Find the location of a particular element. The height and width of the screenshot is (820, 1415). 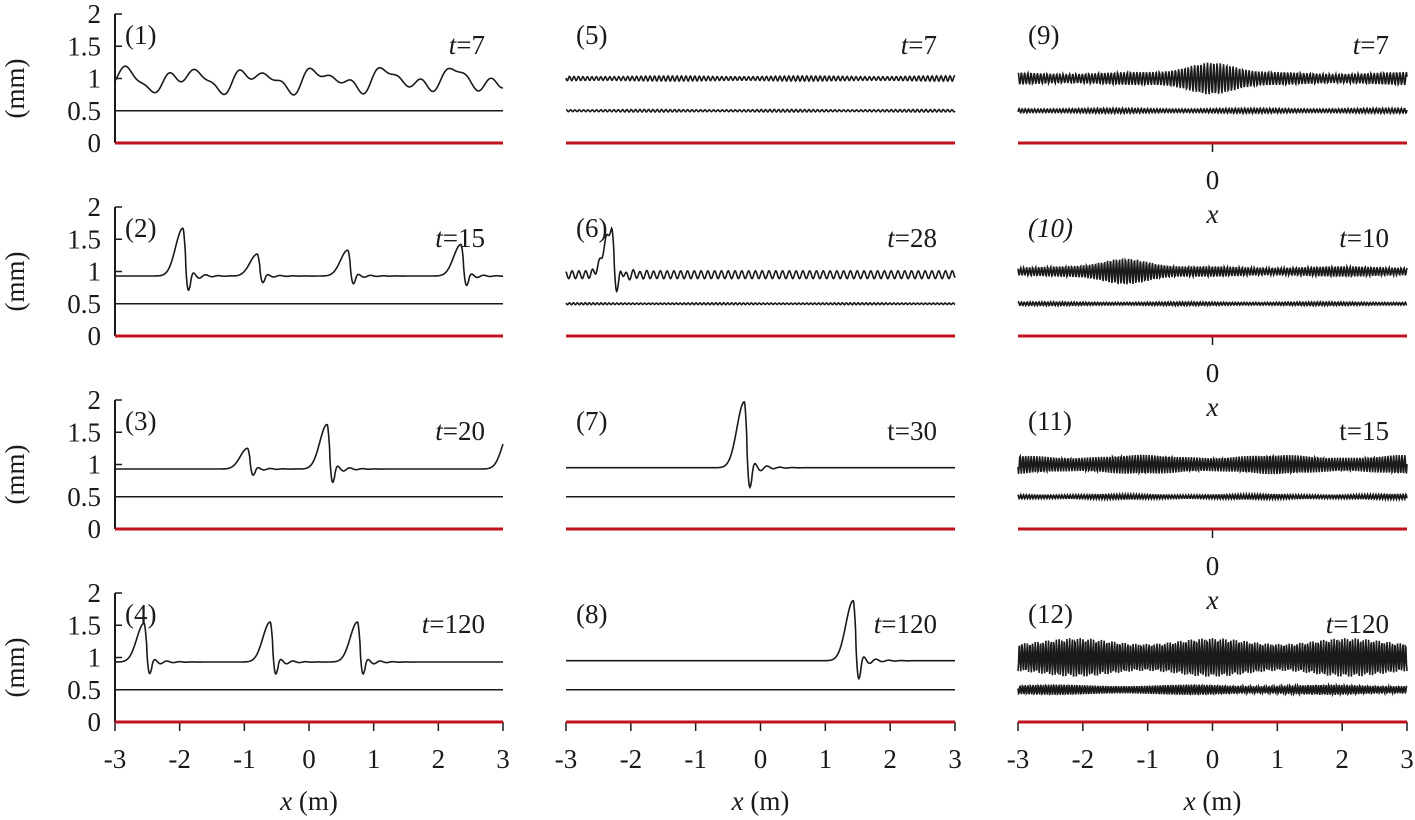

panel-9: 0 x (9) t=7 is located at coordinates (1212, 124).